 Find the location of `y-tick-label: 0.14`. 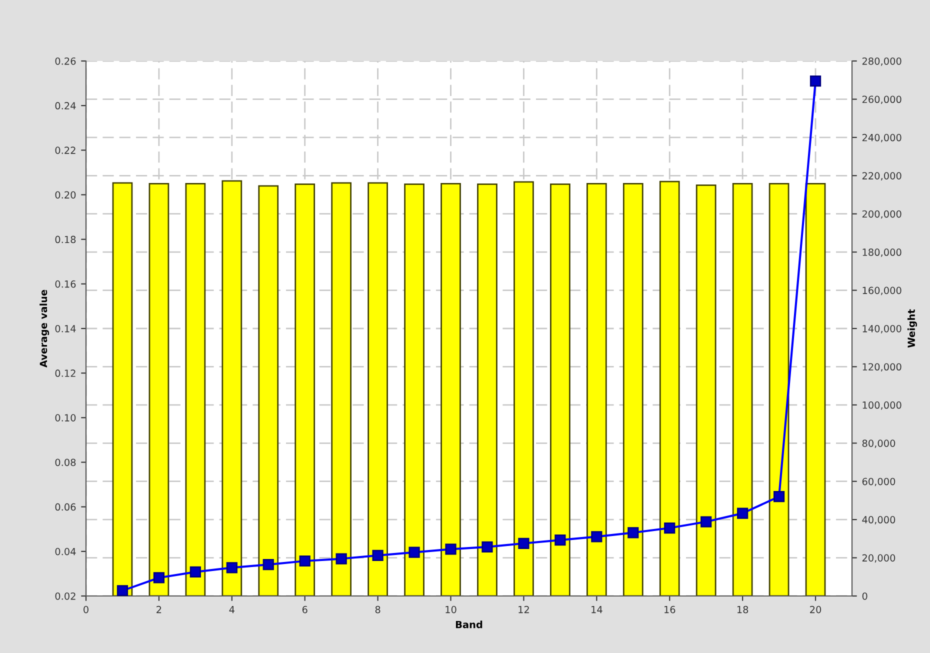

y-tick-label: 0.14 is located at coordinates (65, 328).